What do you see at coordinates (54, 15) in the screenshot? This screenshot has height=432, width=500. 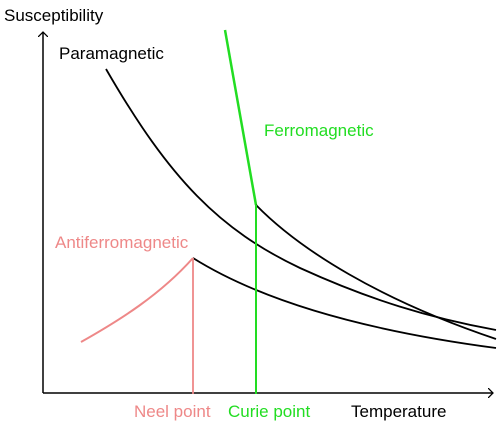 I see `y-axis-label: Susceptibility` at bounding box center [54, 15].